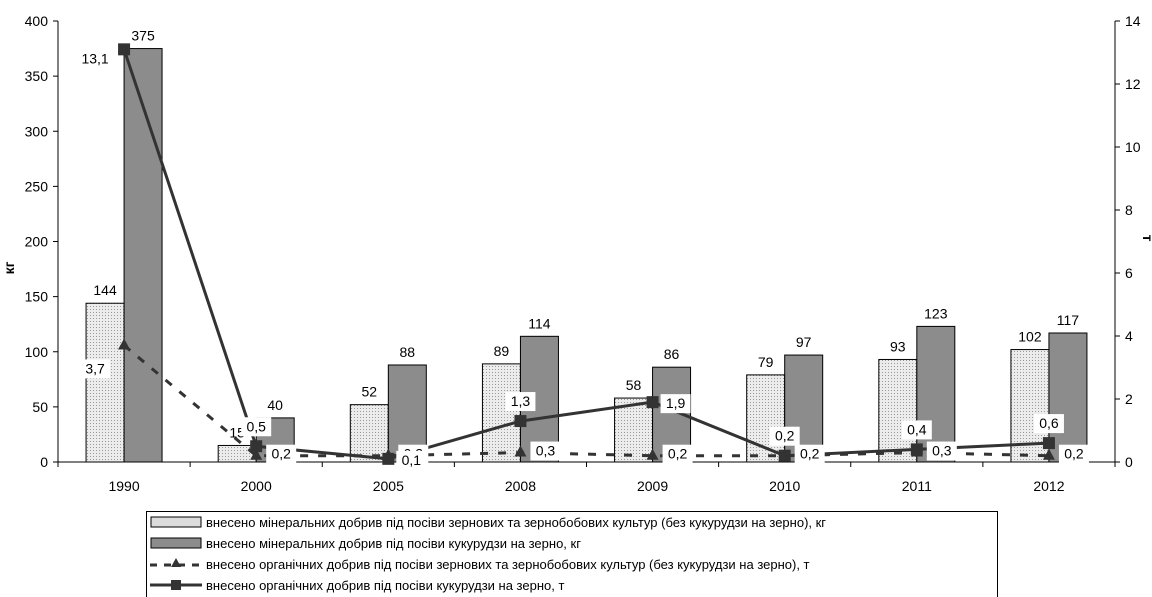 This screenshot has width=1152, height=597. Describe the element at coordinates (766, 362) in the screenshot. I see `data-label-grain-mineral: 79` at that location.